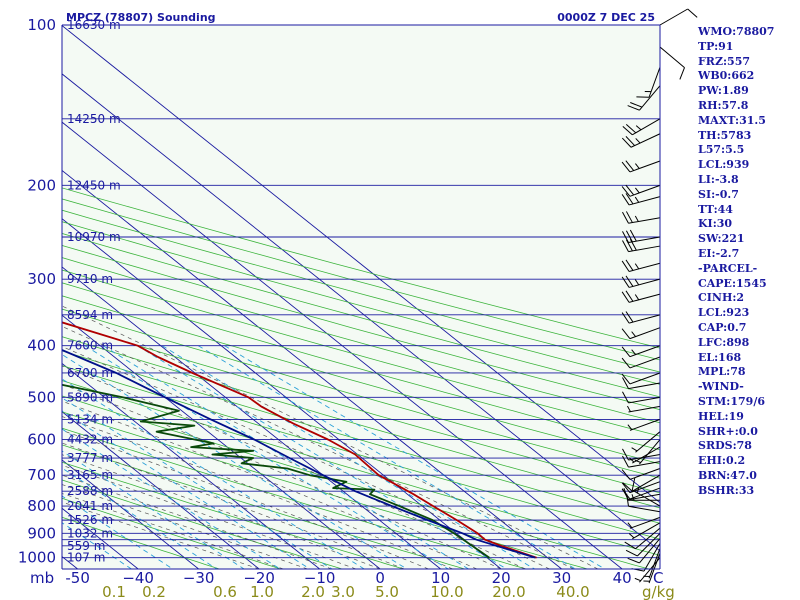 The image size is (800, 600). I want to click on stat-item: -PARCEL-, so click(728, 268).